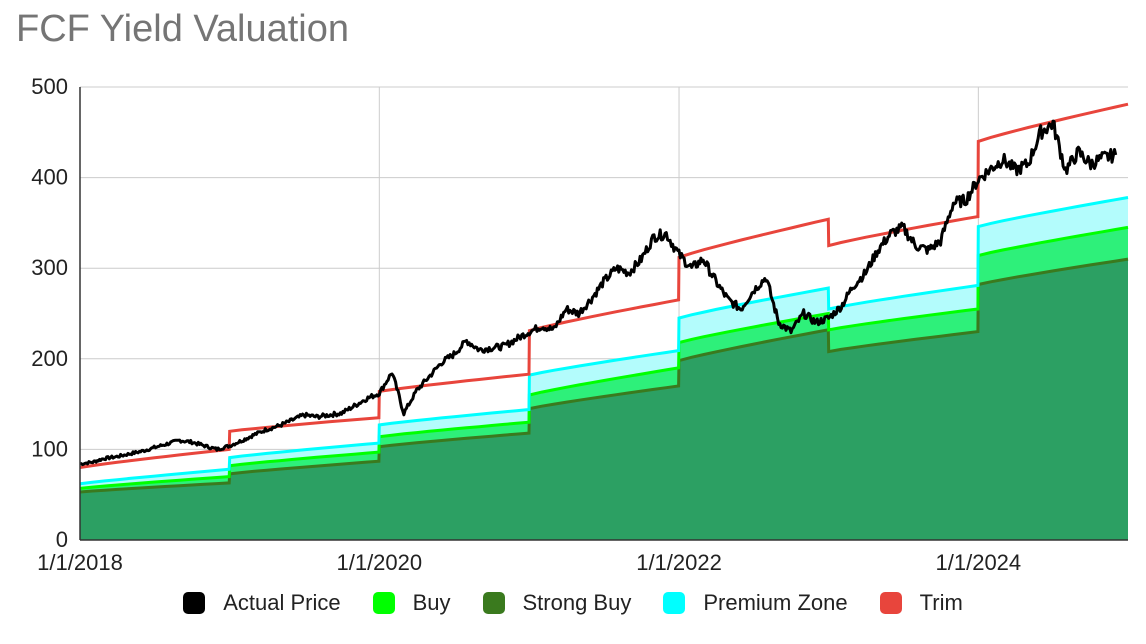 This screenshot has width=1146, height=644. Describe the element at coordinates (979, 562) in the screenshot. I see `x-tick-label: 1/1/2024` at that location.